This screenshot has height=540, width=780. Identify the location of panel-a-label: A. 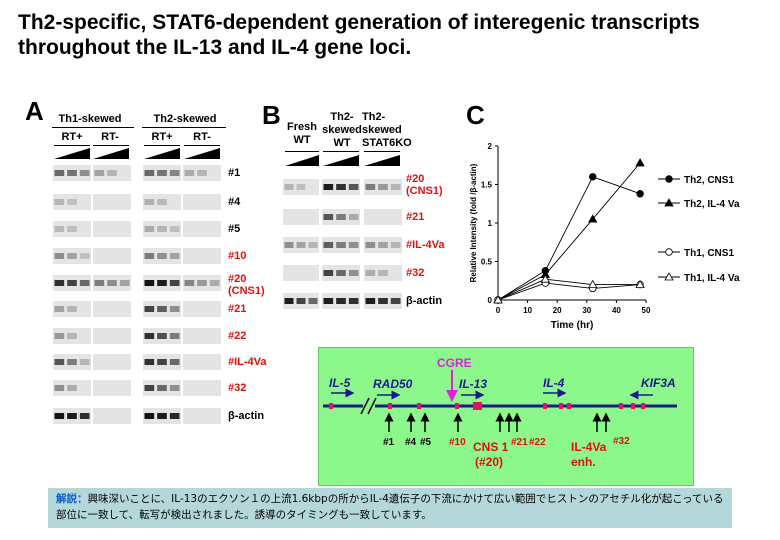
(34, 111).